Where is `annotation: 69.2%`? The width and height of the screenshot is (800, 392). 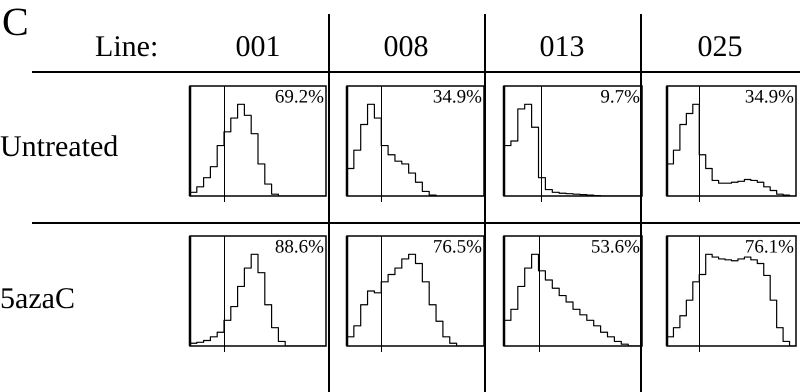 annotation: 69.2% is located at coordinates (299, 97).